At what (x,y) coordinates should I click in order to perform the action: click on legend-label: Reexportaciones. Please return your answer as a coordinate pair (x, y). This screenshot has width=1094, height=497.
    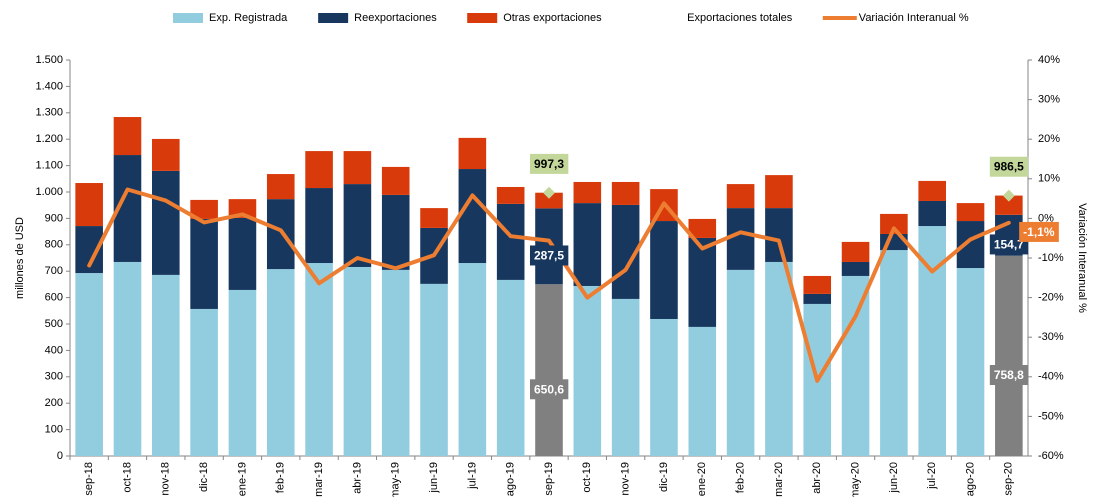
    Looking at the image, I should click on (395, 18).